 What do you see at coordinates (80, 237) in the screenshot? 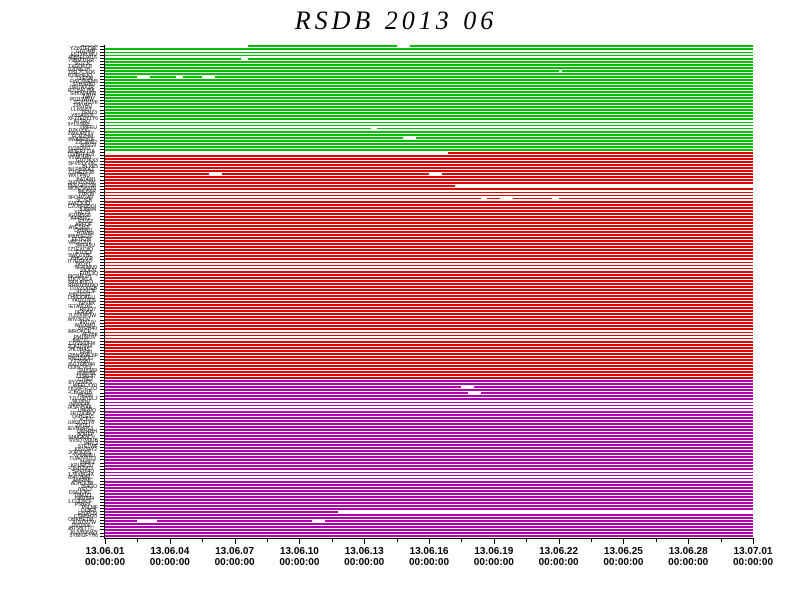
I see `y-axis-label: MDPBH3EG5` at bounding box center [80, 237].